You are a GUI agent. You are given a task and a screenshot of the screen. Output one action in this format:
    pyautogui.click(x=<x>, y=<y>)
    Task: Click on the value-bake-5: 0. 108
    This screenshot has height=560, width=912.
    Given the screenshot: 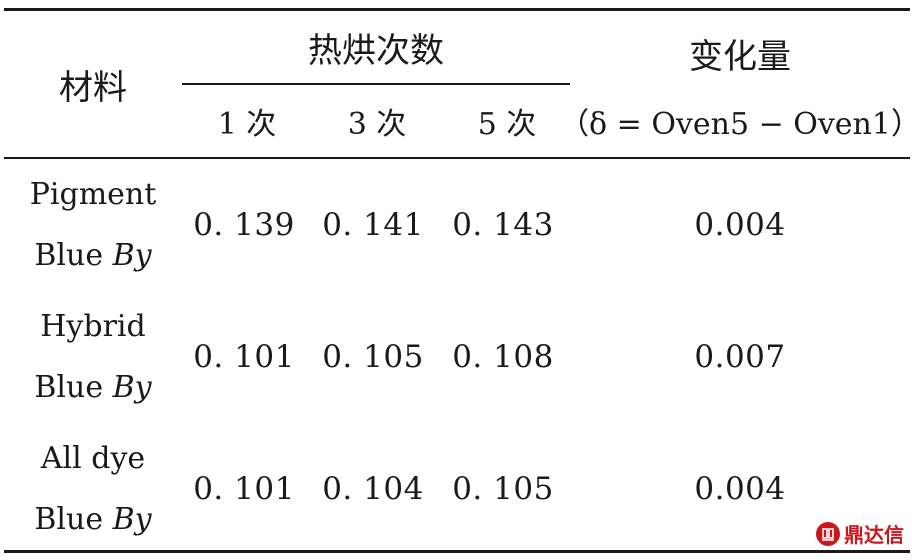 What is the action you would take?
    pyautogui.click(x=503, y=357)
    